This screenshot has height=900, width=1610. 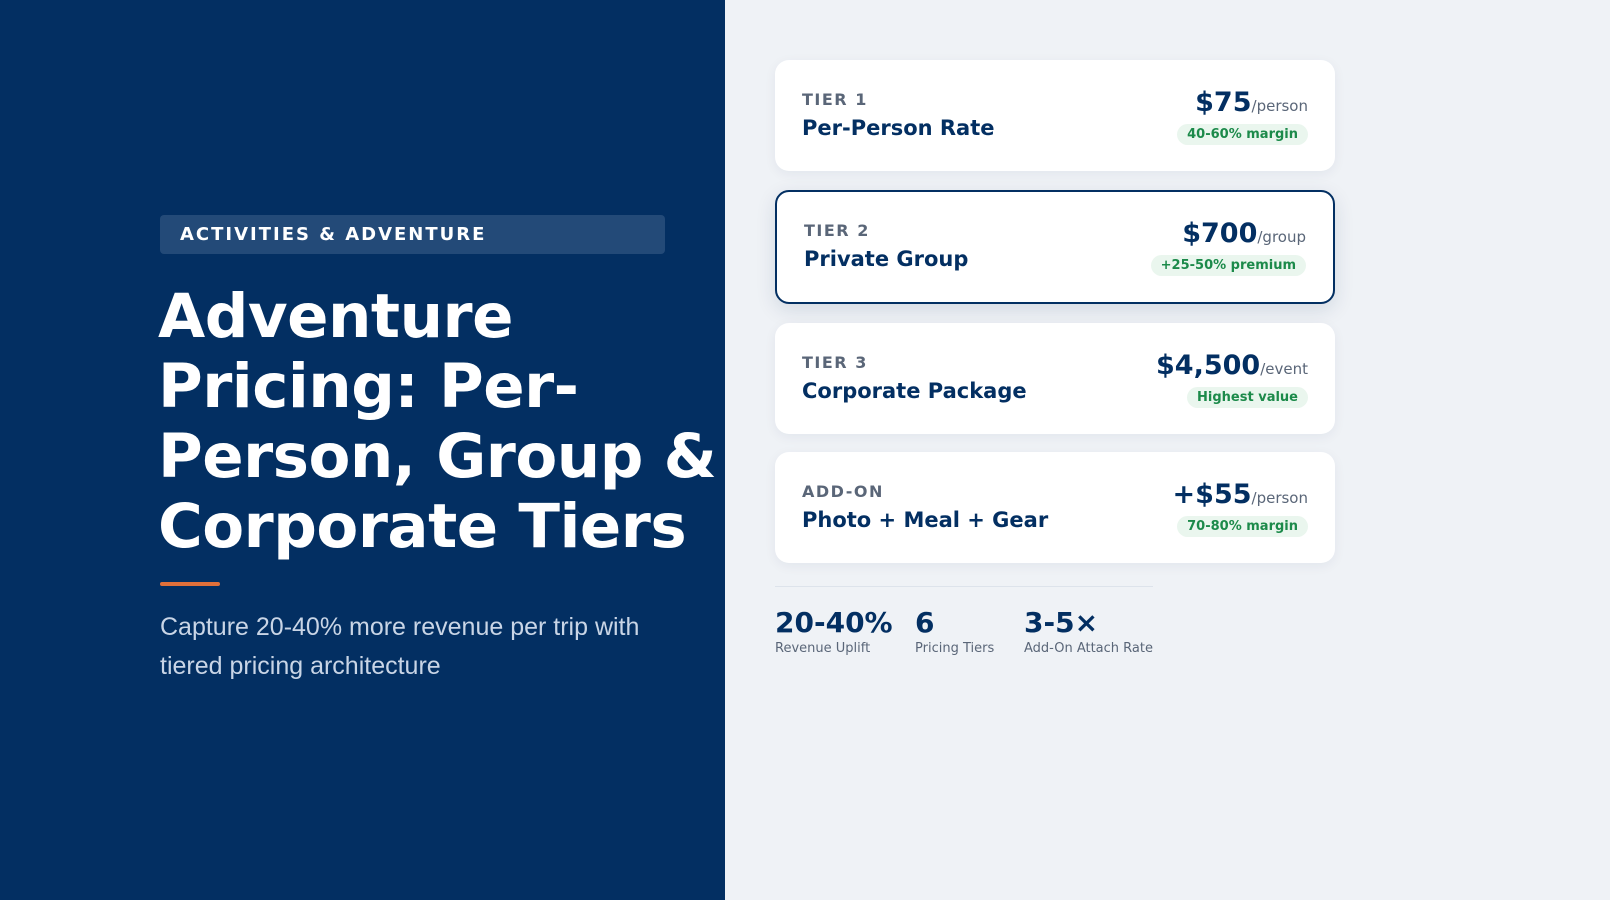 What do you see at coordinates (835, 362) in the screenshot?
I see `tier-label: TIER 3` at bounding box center [835, 362].